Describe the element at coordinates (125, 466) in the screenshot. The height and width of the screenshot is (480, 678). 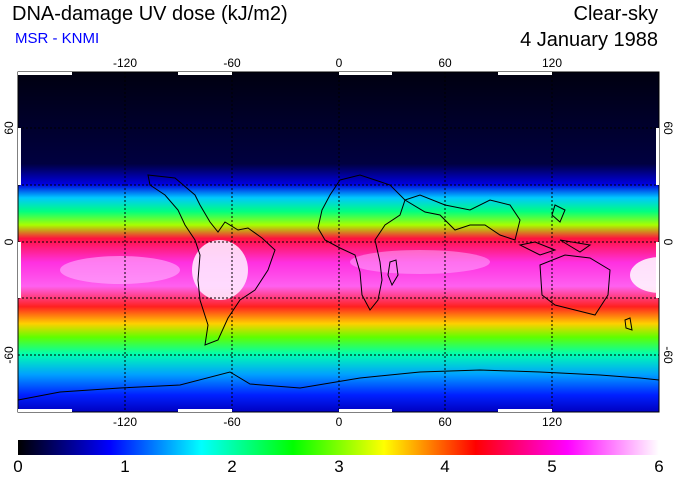
I see `colorbar-tick-label: 1` at that location.